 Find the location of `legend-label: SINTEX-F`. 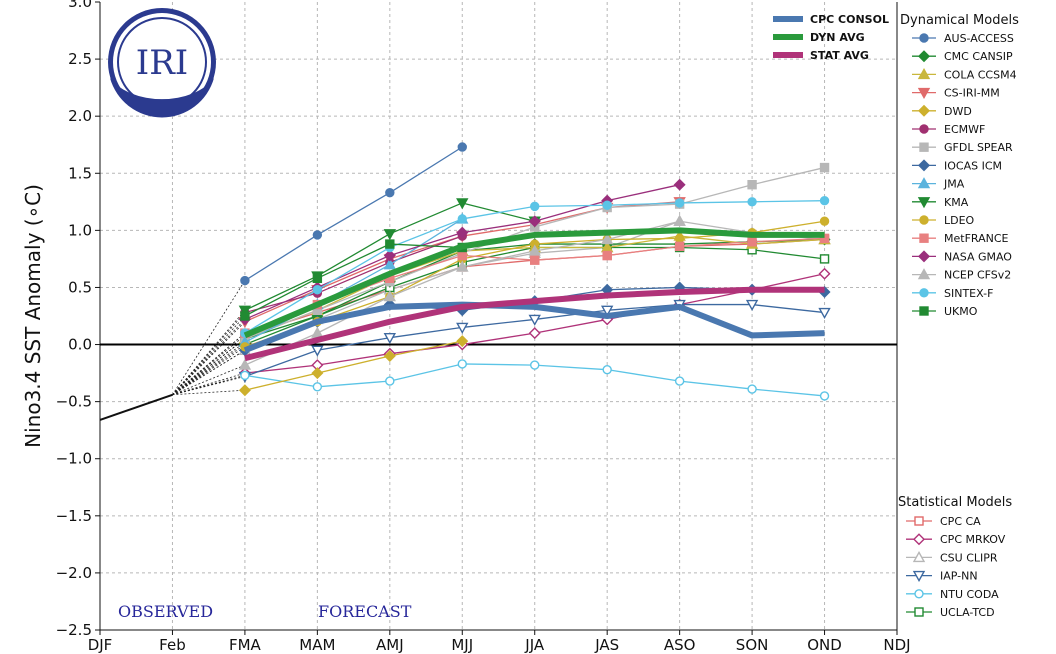

legend-label: SINTEX-F is located at coordinates (968, 293).